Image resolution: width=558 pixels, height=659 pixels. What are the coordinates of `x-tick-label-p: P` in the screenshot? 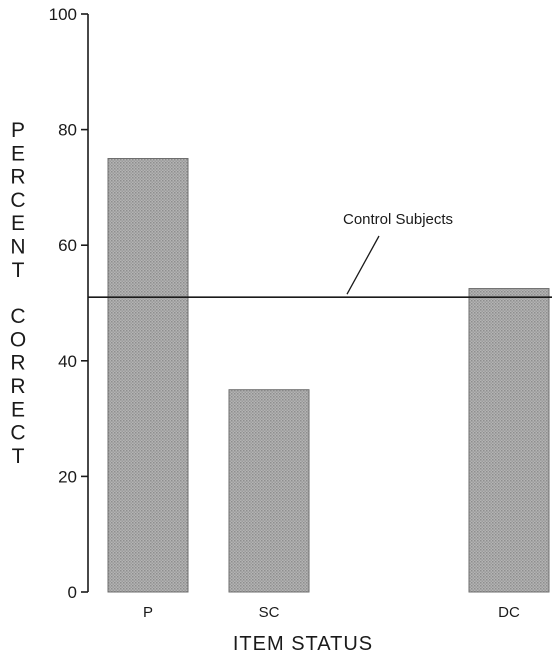 It's located at (148, 612).